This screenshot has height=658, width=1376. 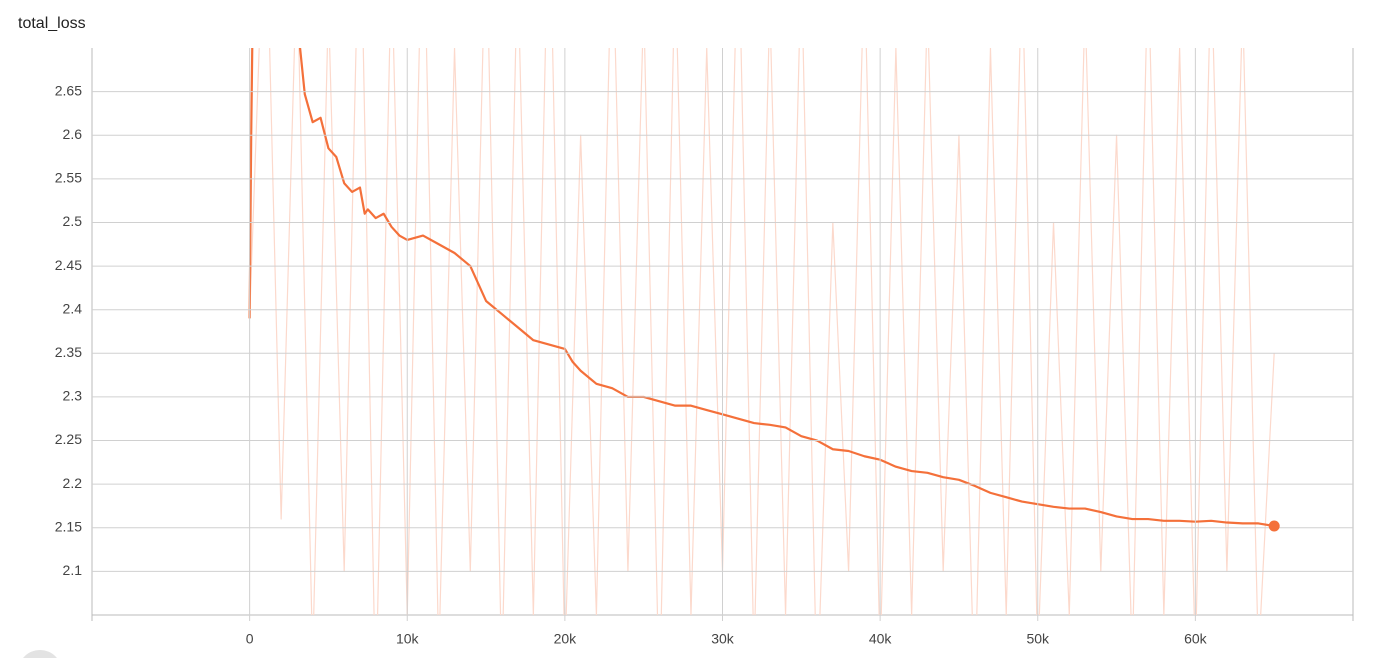 I want to click on x-tick-label: 40k, so click(x=881, y=639).